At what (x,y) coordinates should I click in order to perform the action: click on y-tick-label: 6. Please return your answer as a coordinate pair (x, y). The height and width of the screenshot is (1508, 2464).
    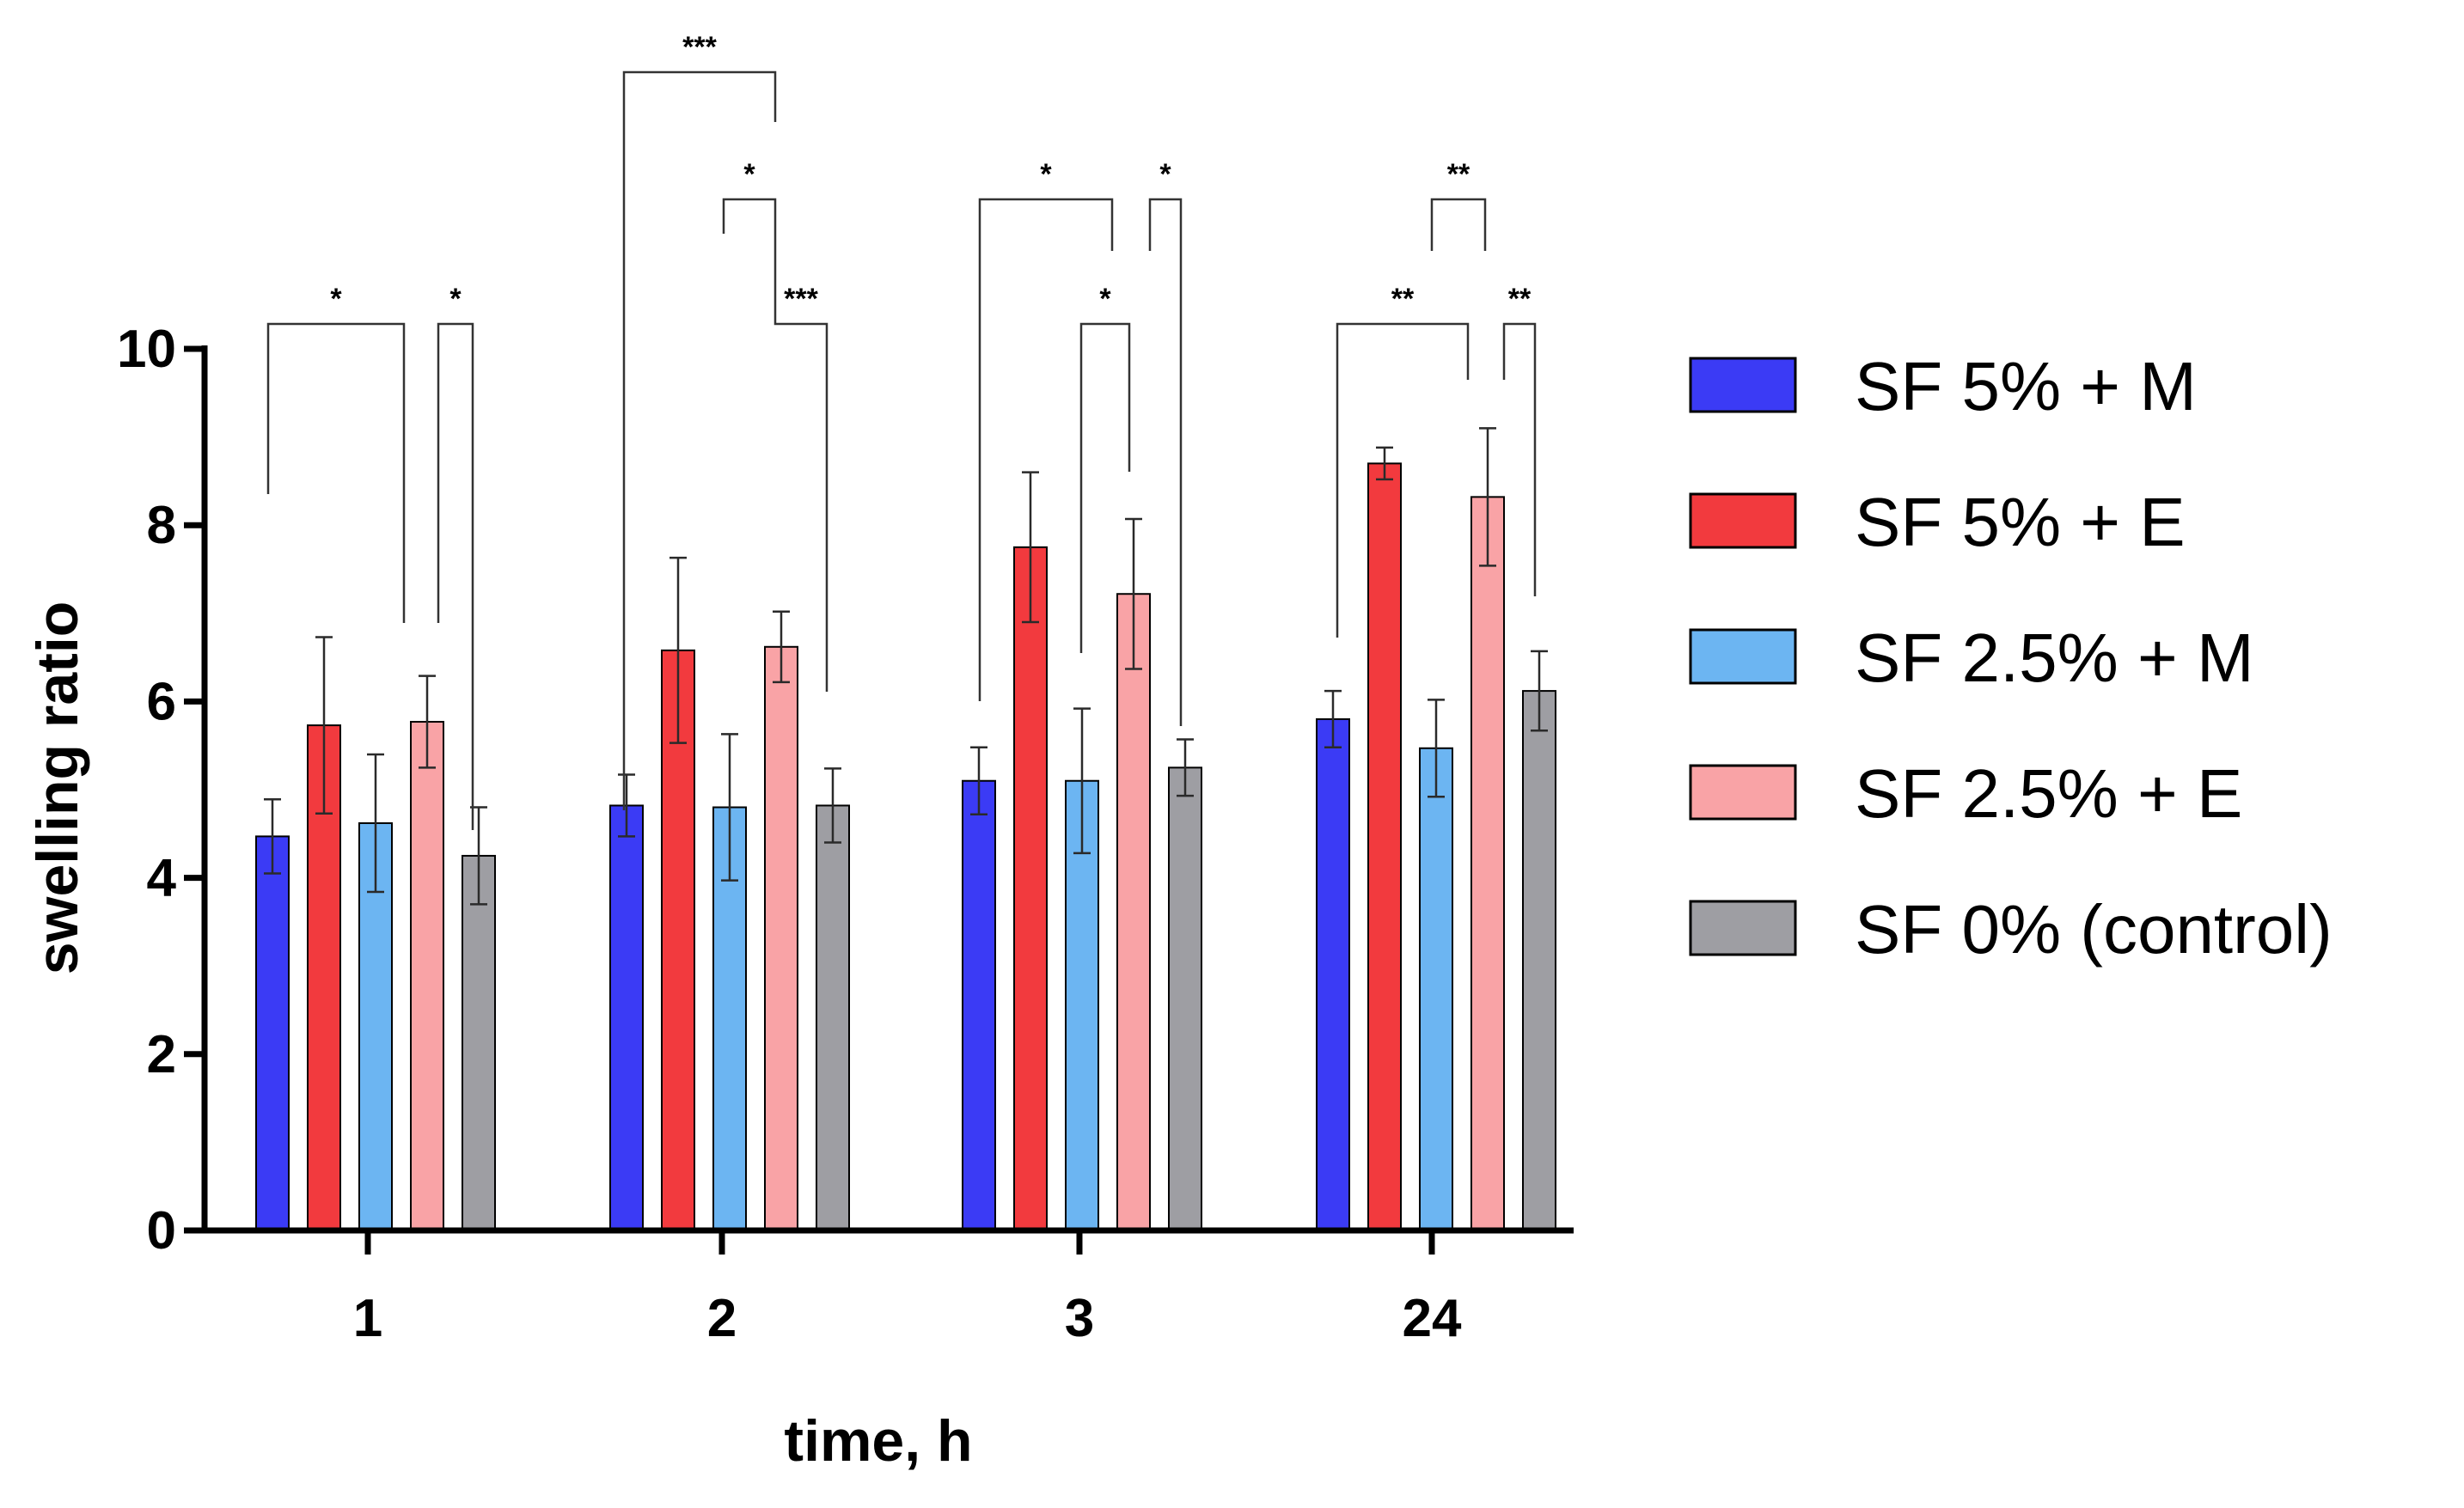
    Looking at the image, I should click on (161, 701).